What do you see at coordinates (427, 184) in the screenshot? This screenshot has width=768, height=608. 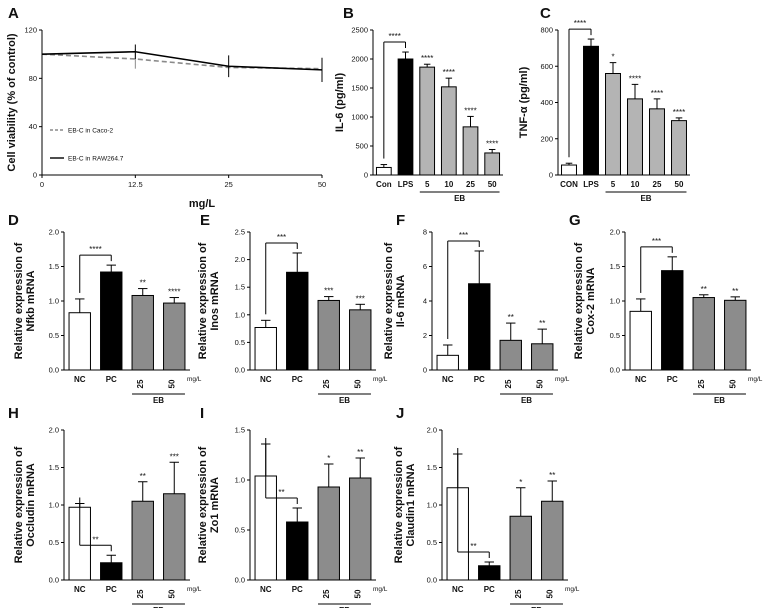 I see `B-x-label-5: 5` at bounding box center [427, 184].